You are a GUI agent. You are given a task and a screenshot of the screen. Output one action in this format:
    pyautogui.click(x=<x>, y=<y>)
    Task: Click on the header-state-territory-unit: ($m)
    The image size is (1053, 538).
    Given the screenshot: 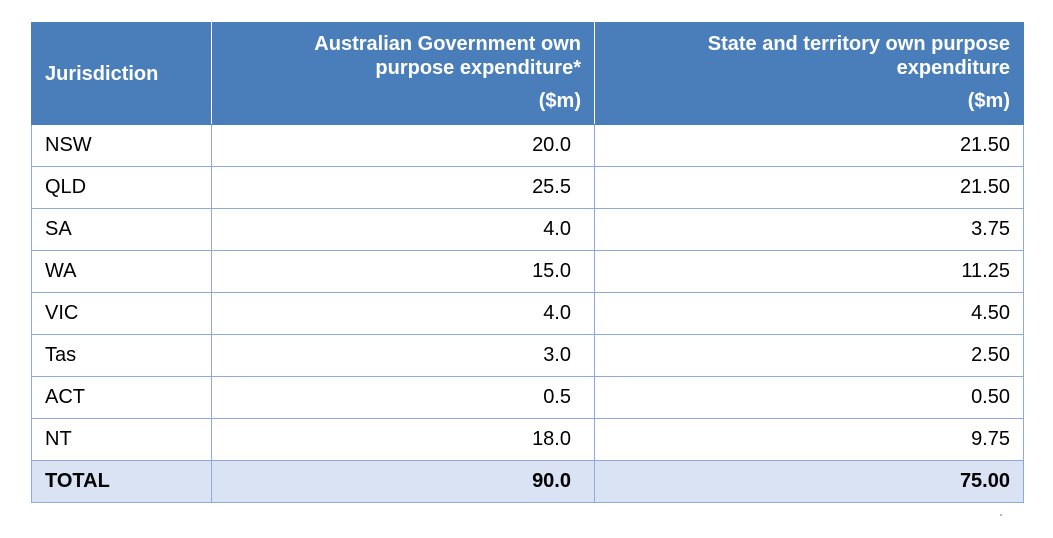 What is the action you would take?
    pyautogui.click(x=988, y=101)
    